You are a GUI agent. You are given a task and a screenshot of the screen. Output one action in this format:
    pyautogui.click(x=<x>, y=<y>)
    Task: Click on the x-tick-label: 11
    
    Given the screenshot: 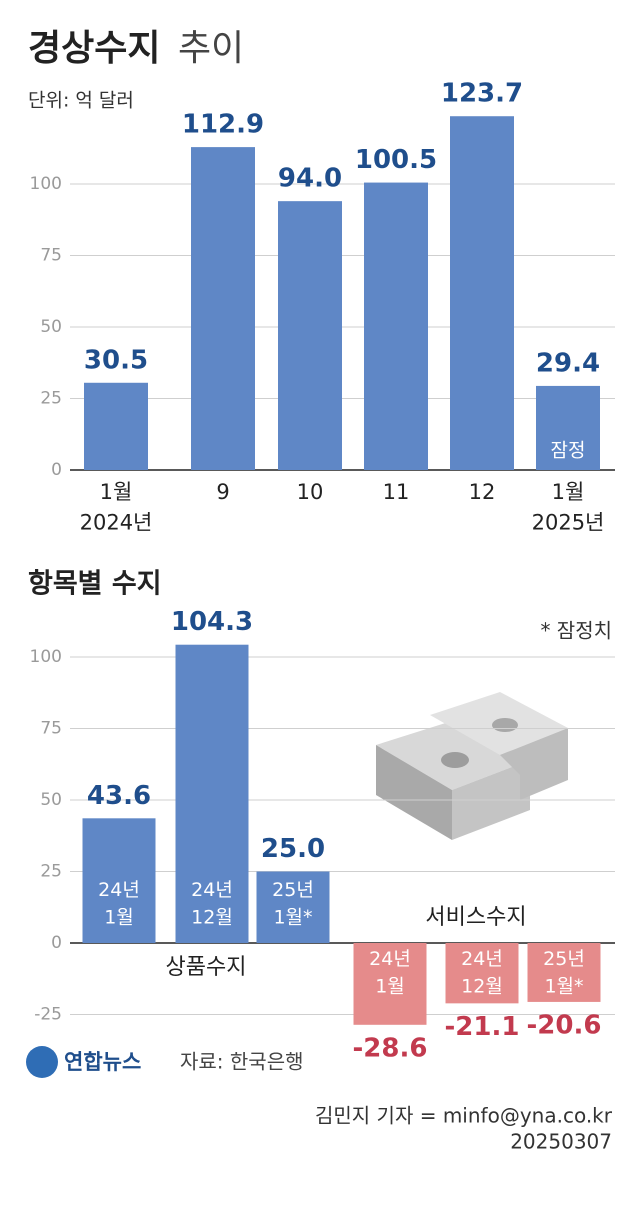 What is the action you would take?
    pyautogui.click(x=396, y=492)
    